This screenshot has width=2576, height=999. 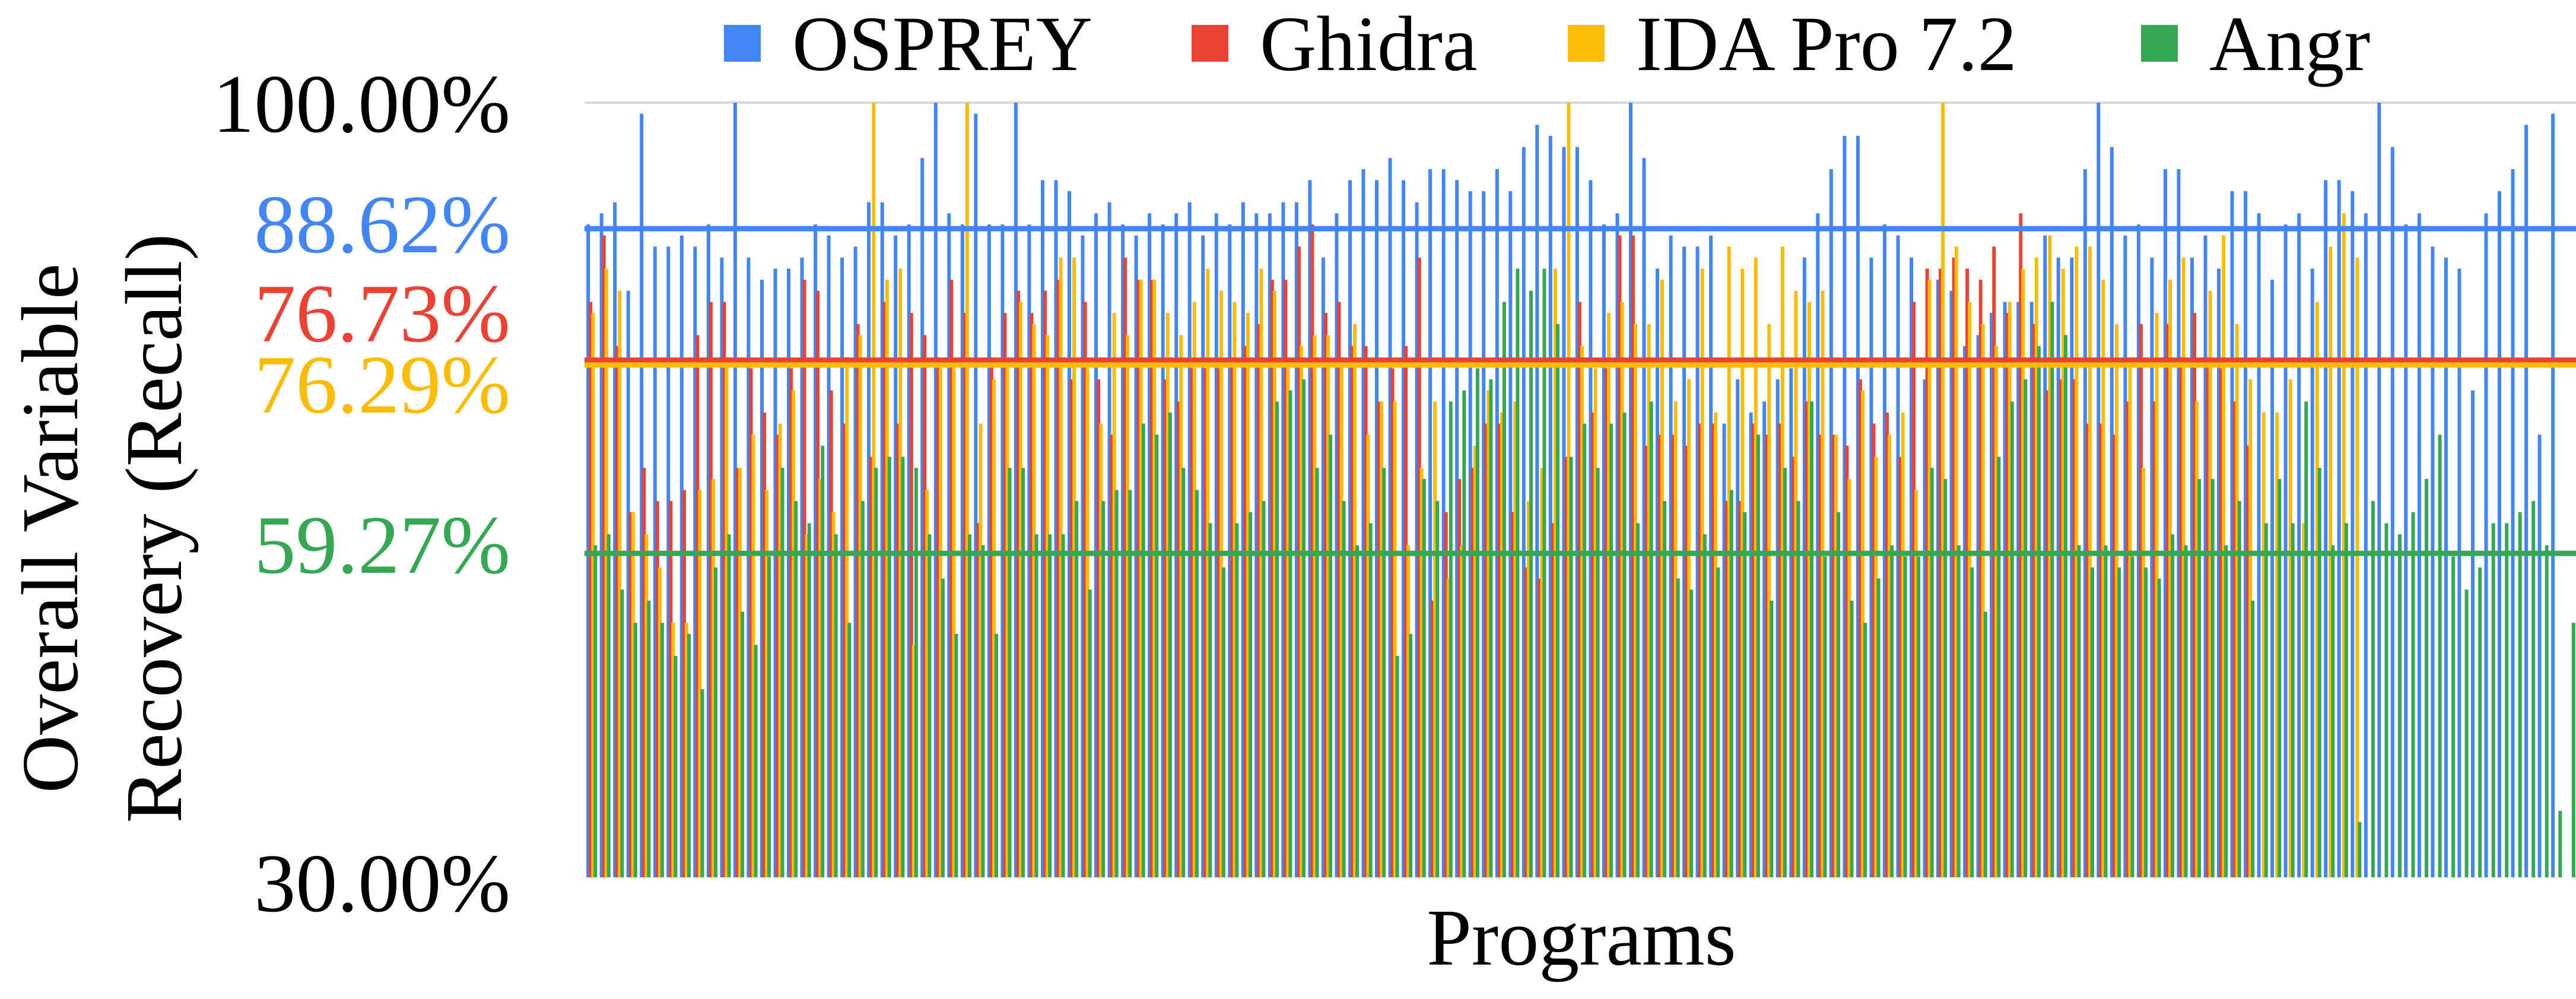 I want to click on legend-item-ida: IDA Pro 7.2, so click(x=1792, y=43).